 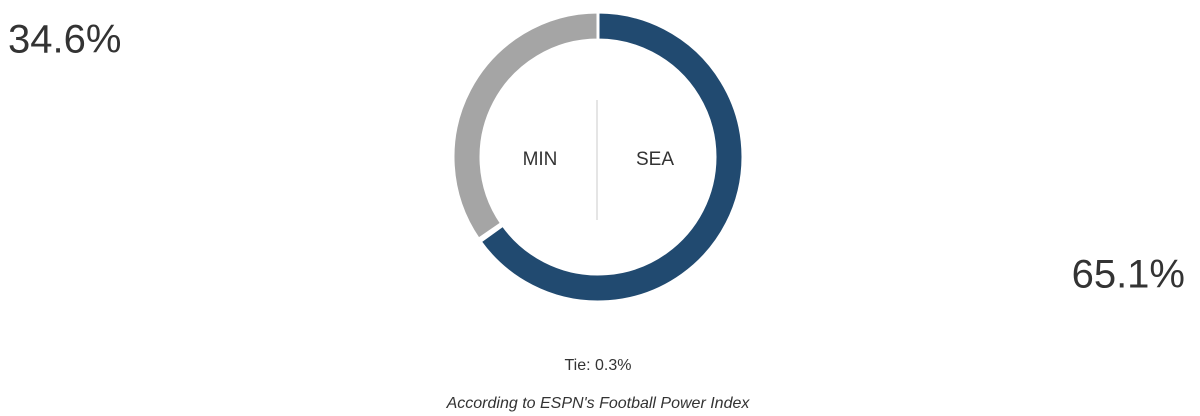 What do you see at coordinates (1128, 275) in the screenshot?
I see `value-label: 65.1%` at bounding box center [1128, 275].